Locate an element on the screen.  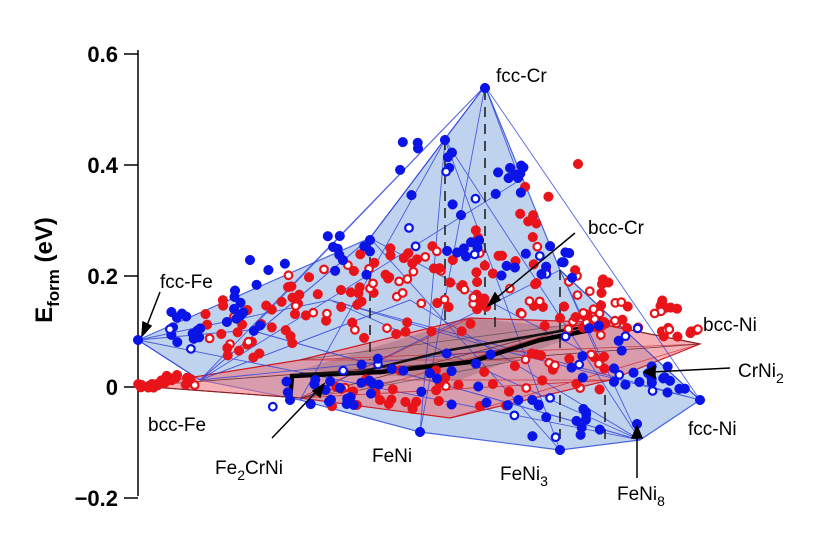
ternary-convex-hull-line is located at coordinates (439, 364).